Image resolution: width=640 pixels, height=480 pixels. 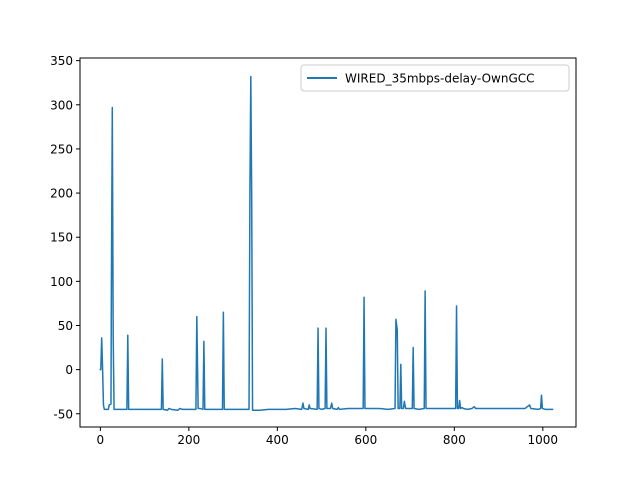 What do you see at coordinates (328, 437) in the screenshot?
I see `x-axis: 0 200 400 600 800 1000` at bounding box center [328, 437].